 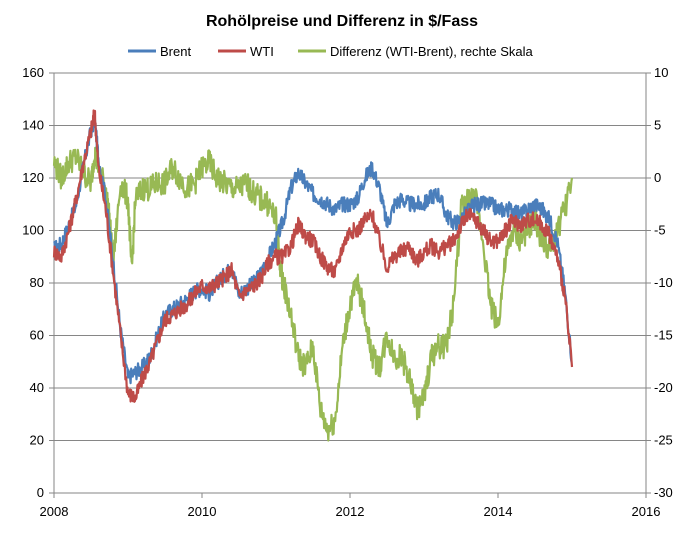 I want to click on y-tick-label: 140, so click(x=33, y=125).